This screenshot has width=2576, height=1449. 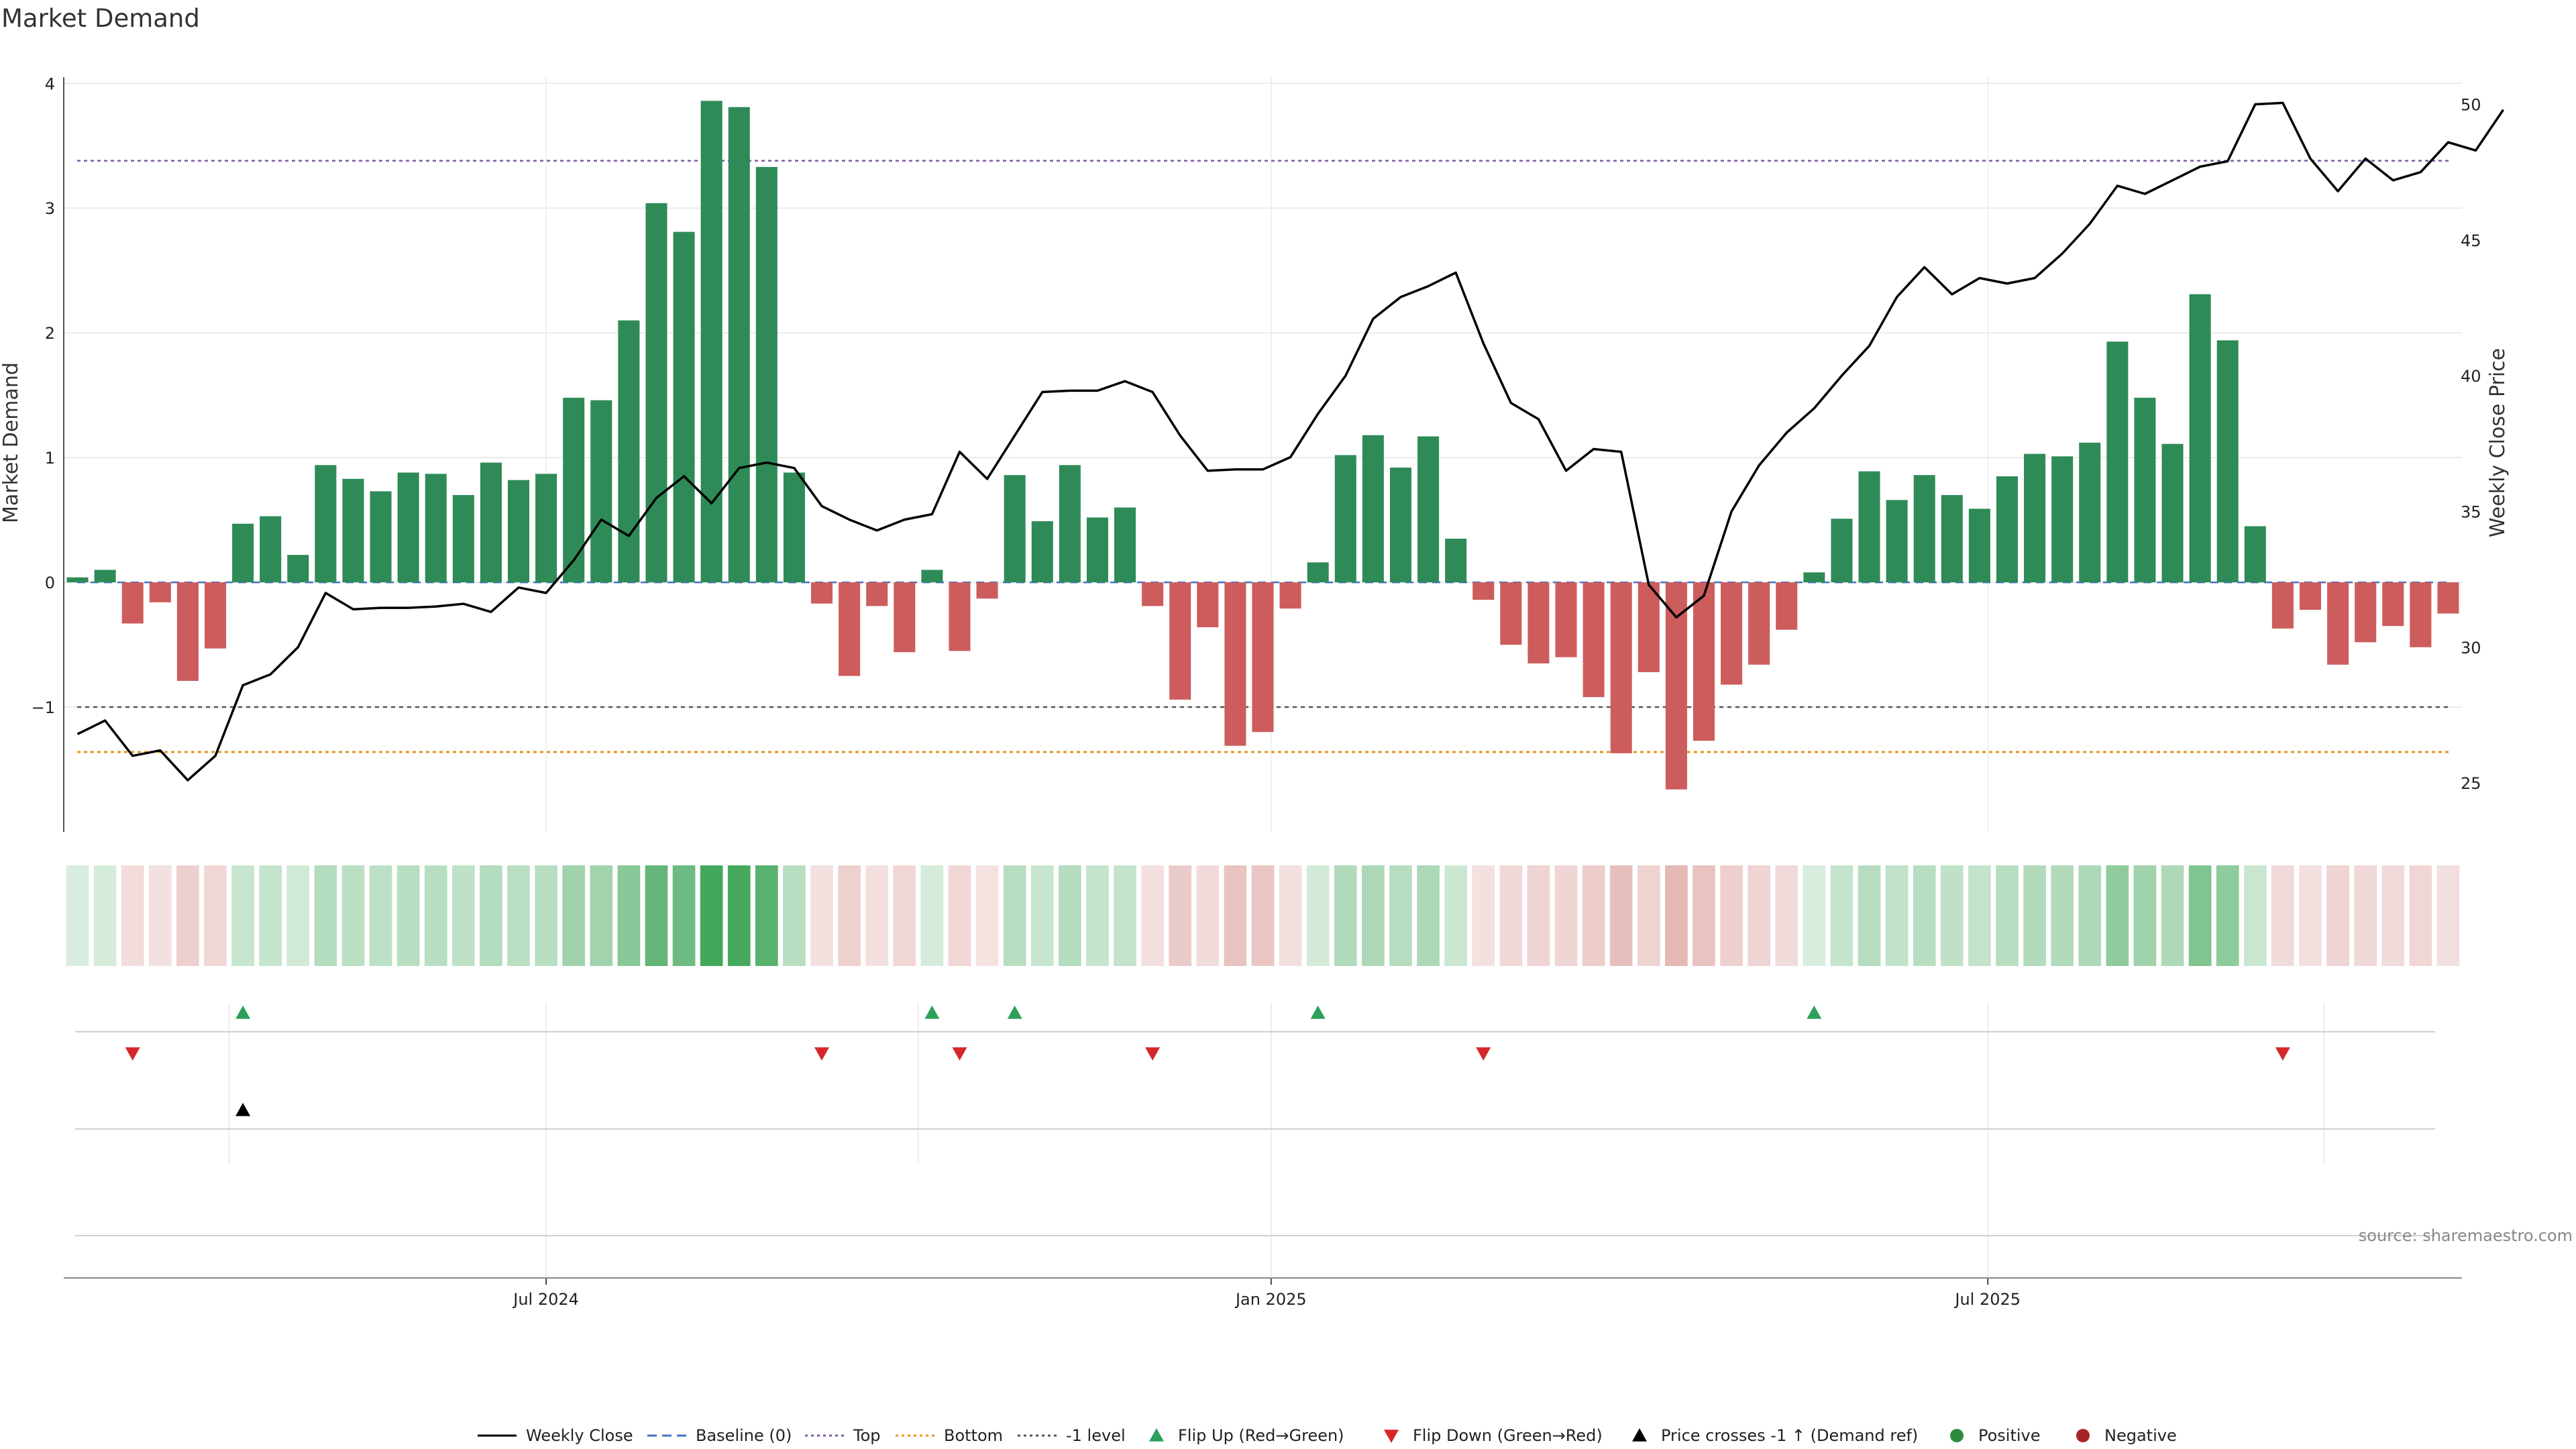 I want to click on y2-axis-label: Weekly Close Price, so click(x=2498, y=442).